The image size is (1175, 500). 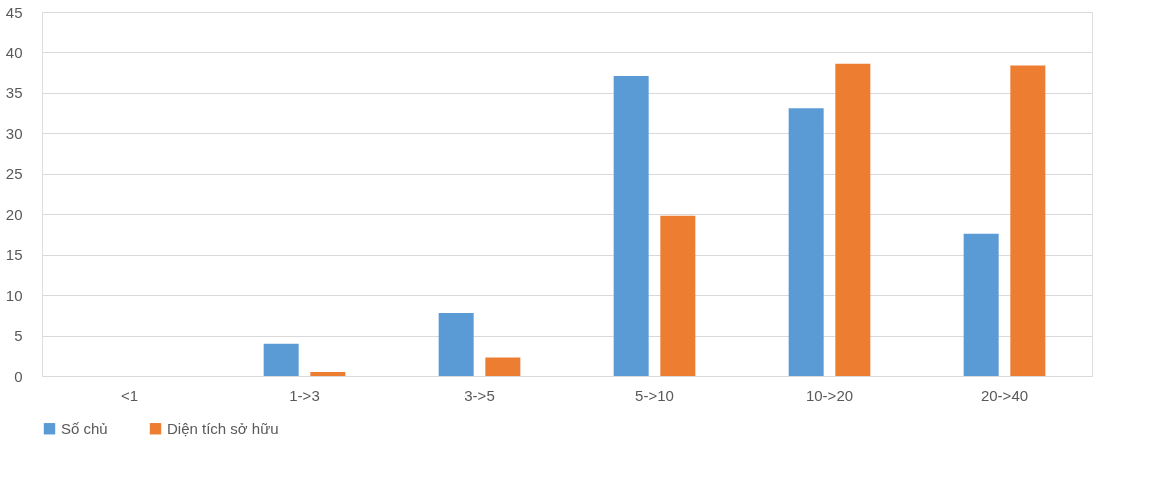 What do you see at coordinates (14, 93) in the screenshot?
I see `y-tick-label: 35` at bounding box center [14, 93].